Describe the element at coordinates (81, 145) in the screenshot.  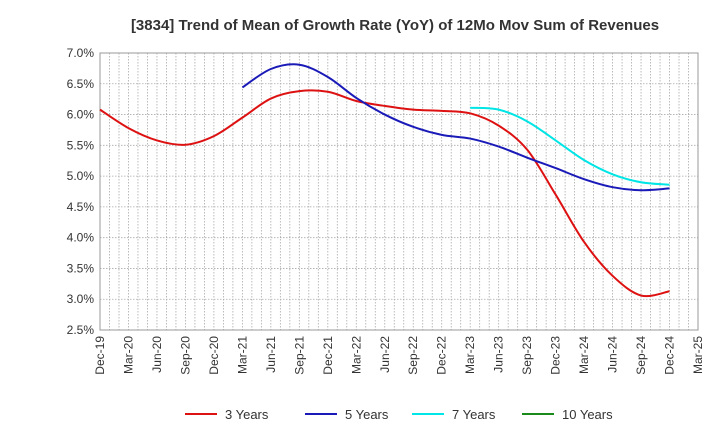
I see `y-tick-label: 5.5%` at that location.